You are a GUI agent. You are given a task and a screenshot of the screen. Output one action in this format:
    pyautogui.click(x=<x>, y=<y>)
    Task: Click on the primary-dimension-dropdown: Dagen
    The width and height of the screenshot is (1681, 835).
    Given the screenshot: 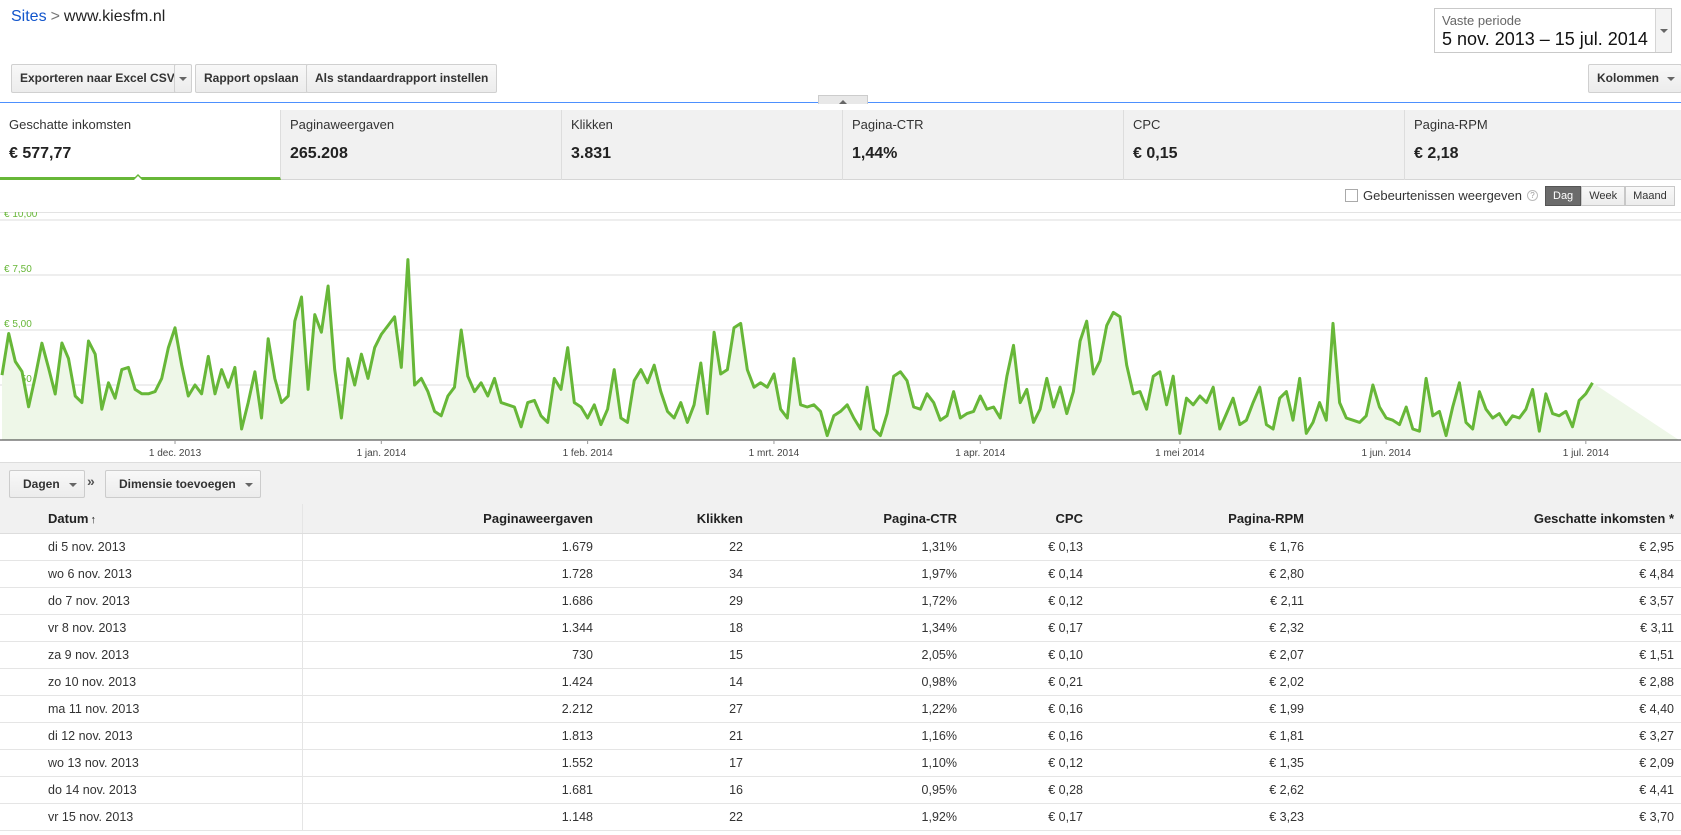 What is the action you would take?
    pyautogui.click(x=47, y=484)
    